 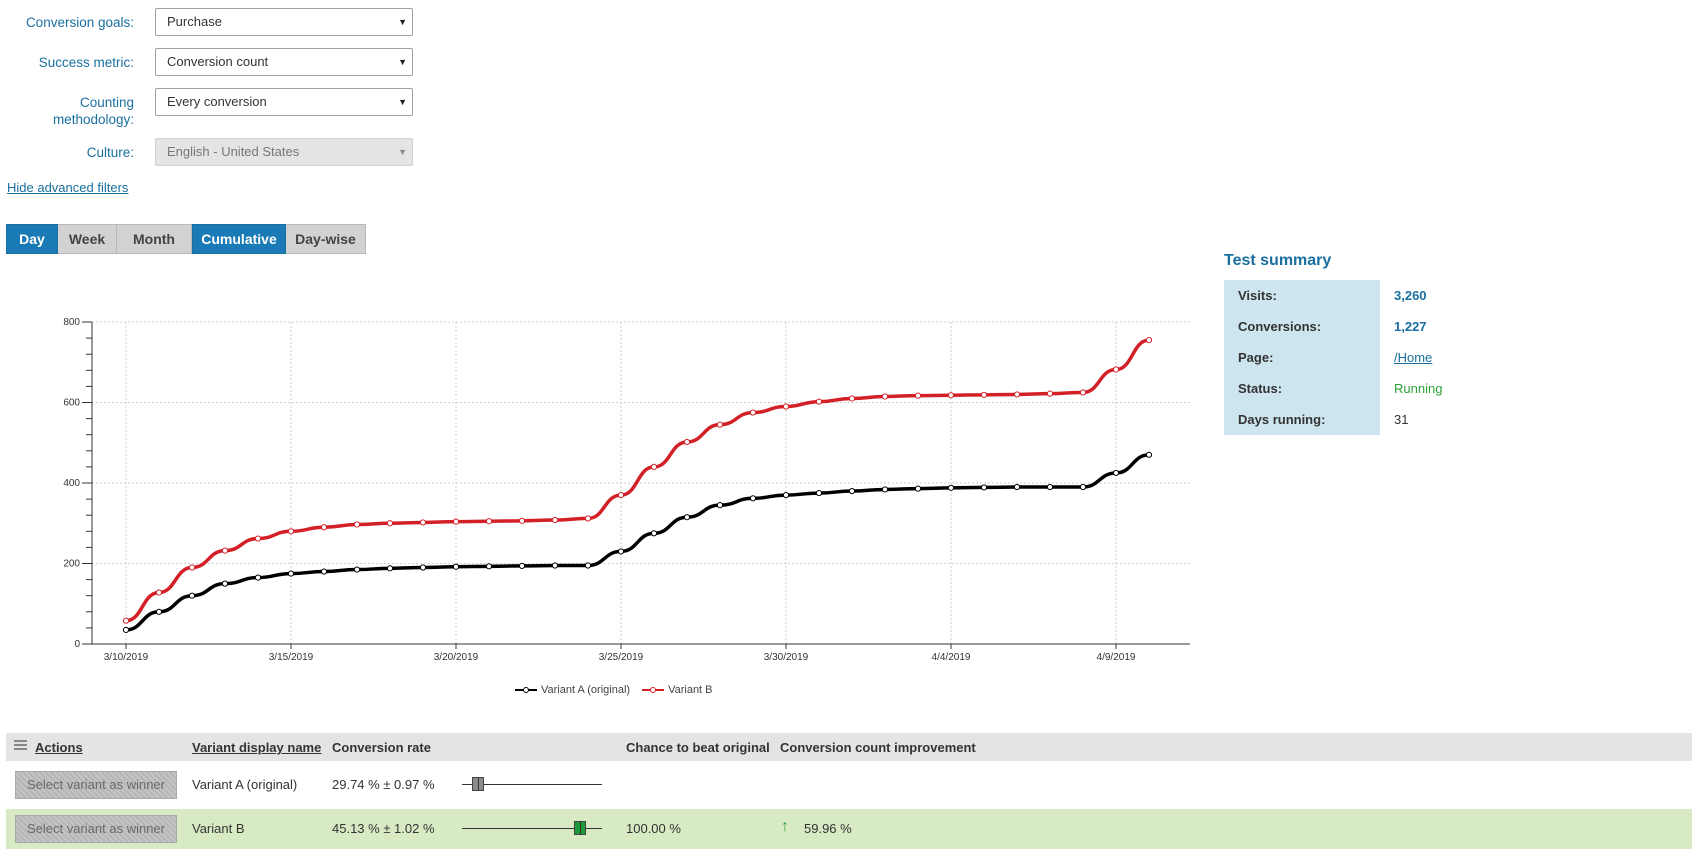 I want to click on summary-key: Page:, so click(x=1302, y=357).